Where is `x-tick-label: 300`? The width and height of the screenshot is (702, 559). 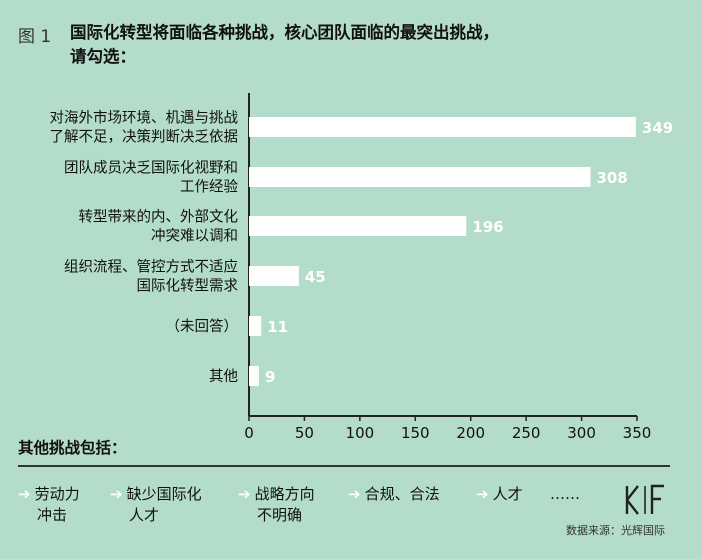
x-tick-label: 300 is located at coordinates (581, 433).